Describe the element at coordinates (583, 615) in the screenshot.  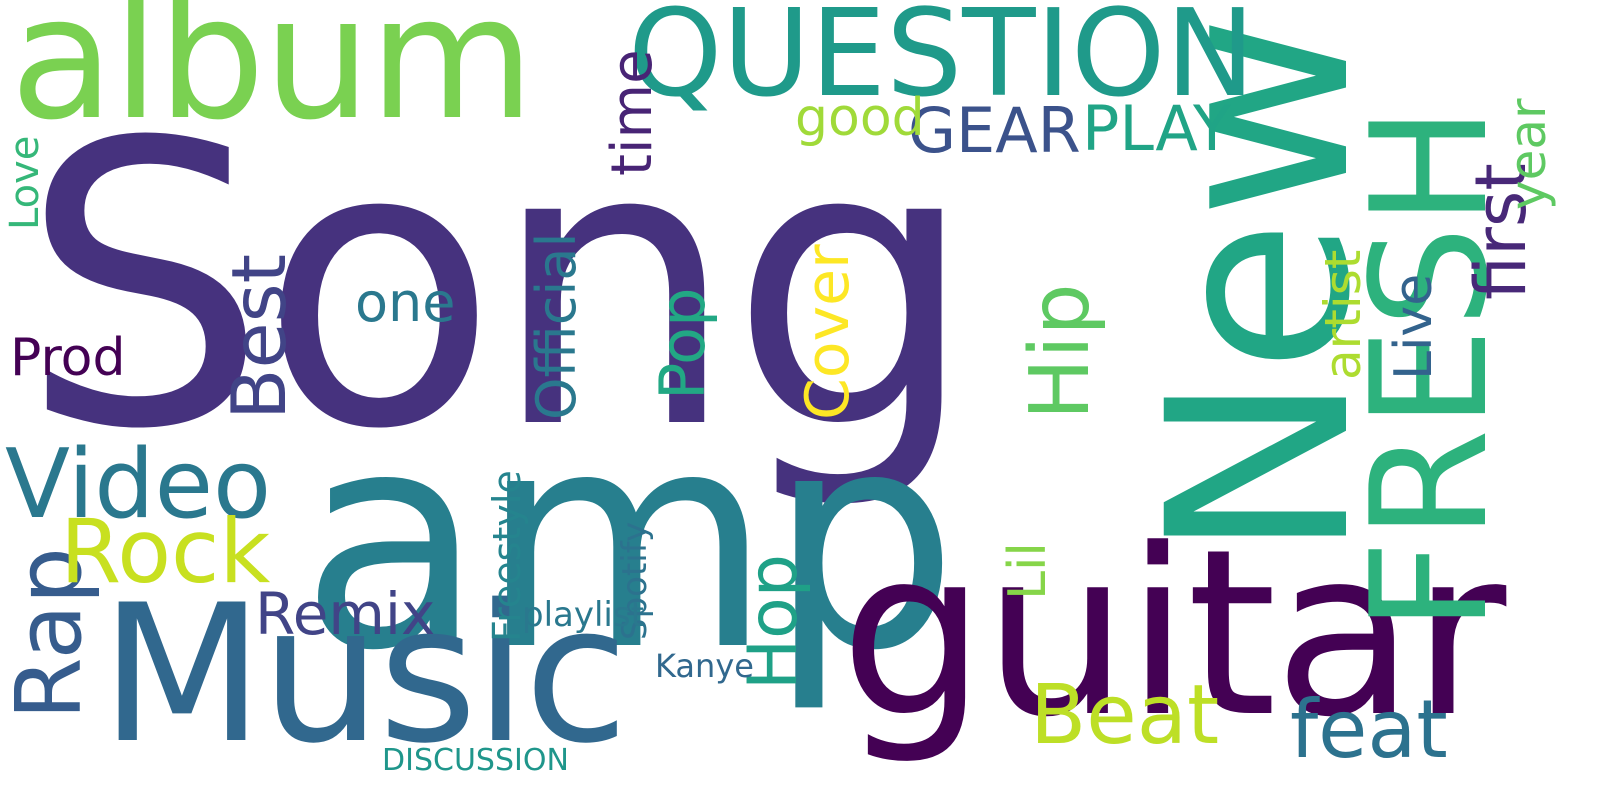
I see `word-playlist: playlist` at that location.